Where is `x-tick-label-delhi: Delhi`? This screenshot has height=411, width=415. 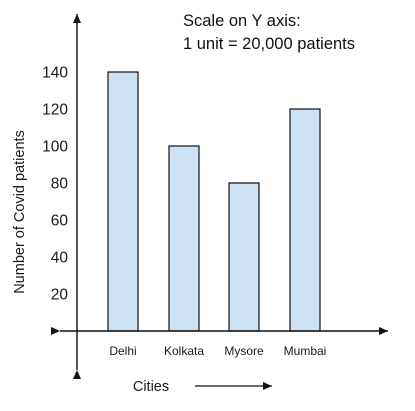
x-tick-label-delhi: Delhi is located at coordinates (122, 351).